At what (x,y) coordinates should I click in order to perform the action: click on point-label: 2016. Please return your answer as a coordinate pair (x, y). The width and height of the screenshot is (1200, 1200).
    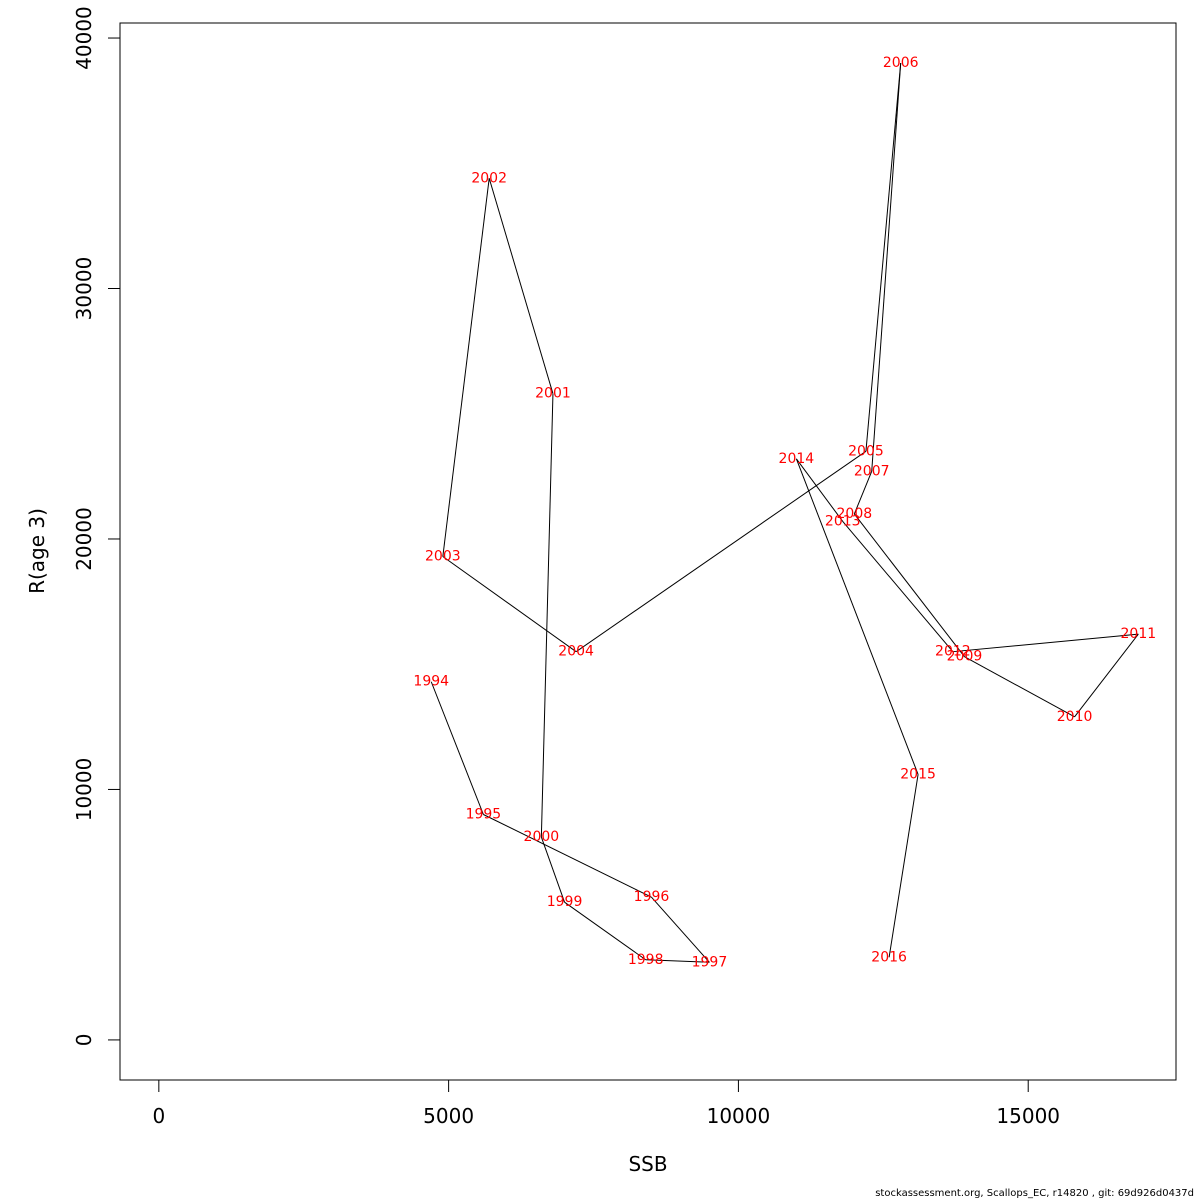
    Looking at the image, I should click on (889, 957).